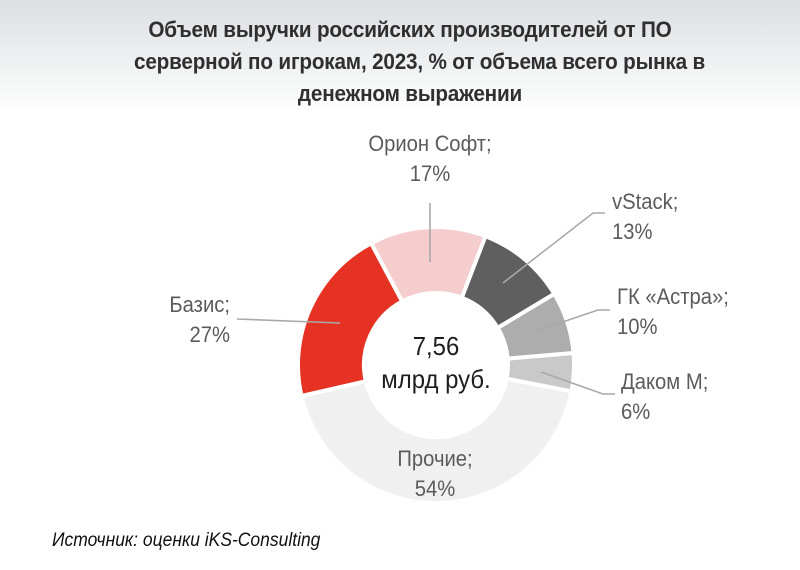 The height and width of the screenshot is (570, 800). I want to click on label-percent: 6%, so click(636, 411).